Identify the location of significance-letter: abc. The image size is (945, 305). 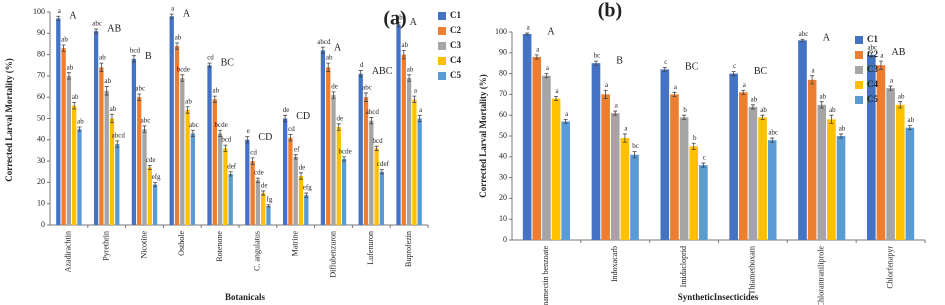
(367, 88).